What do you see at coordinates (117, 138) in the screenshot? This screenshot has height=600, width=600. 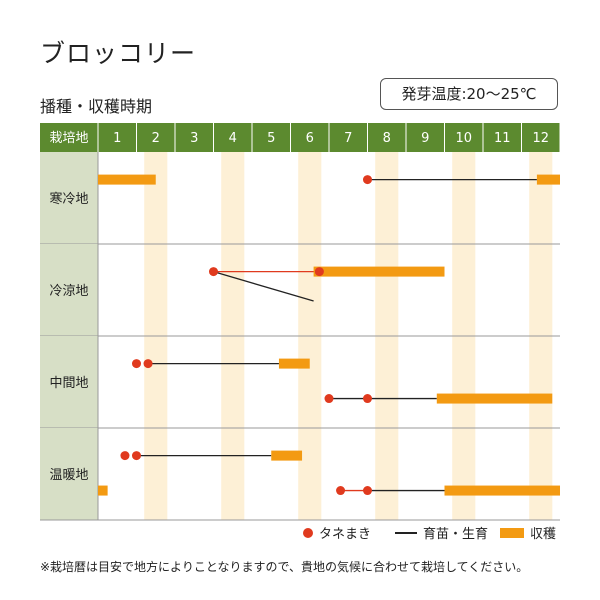 I see `month-label: 1` at bounding box center [117, 138].